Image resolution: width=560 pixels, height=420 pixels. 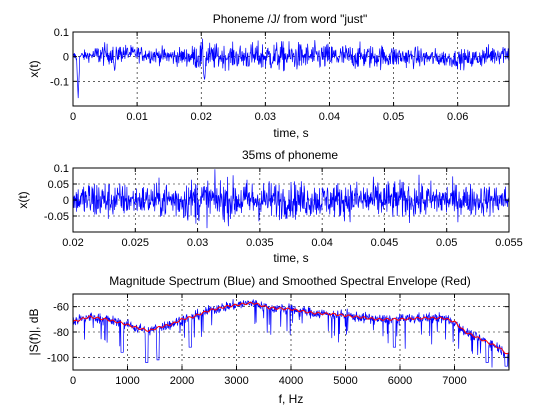 I want to click on x-tick-label: 7000, so click(x=454, y=381).